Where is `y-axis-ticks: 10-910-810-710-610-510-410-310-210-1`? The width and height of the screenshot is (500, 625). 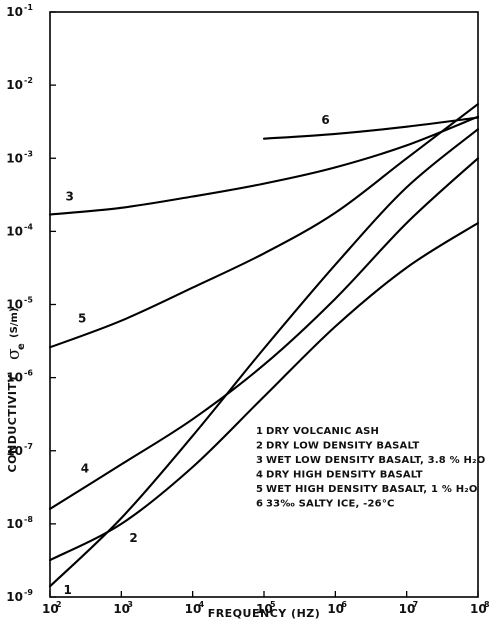 y-axis-ticks: 10-910-810-710-610-510-410-310-210-1 is located at coordinates (31, 303).